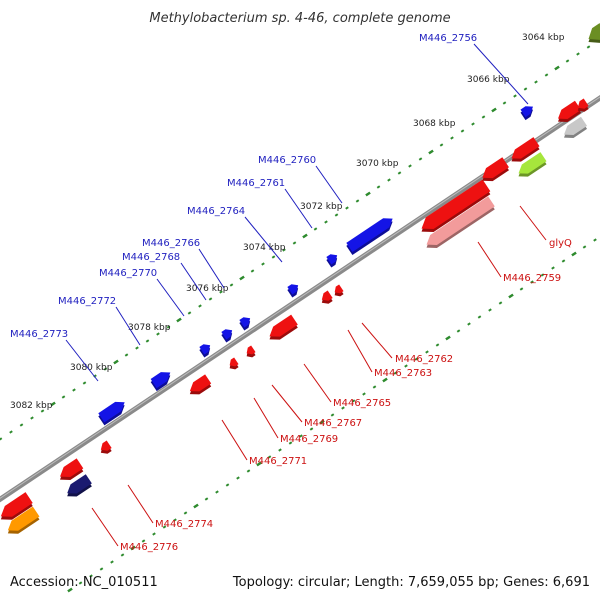 Image resolution: width=600 pixels, height=600 pixels. What do you see at coordinates (434, 124) in the screenshot?
I see `kbp-label: 3068 kbp` at bounding box center [434, 124].